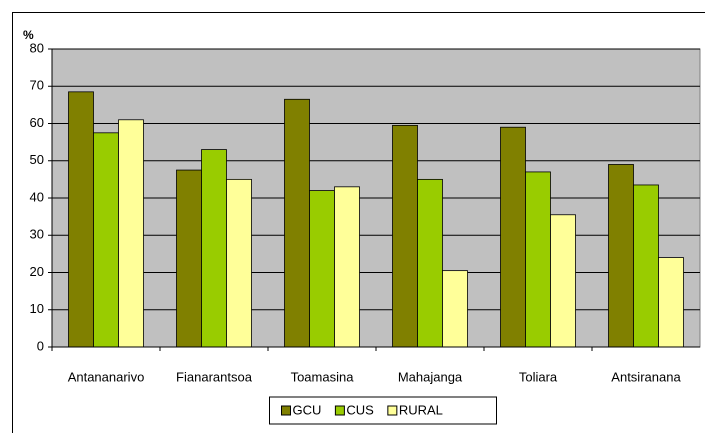  What do you see at coordinates (37, 271) in the screenshot?
I see `y-tick-label: 20` at bounding box center [37, 271].